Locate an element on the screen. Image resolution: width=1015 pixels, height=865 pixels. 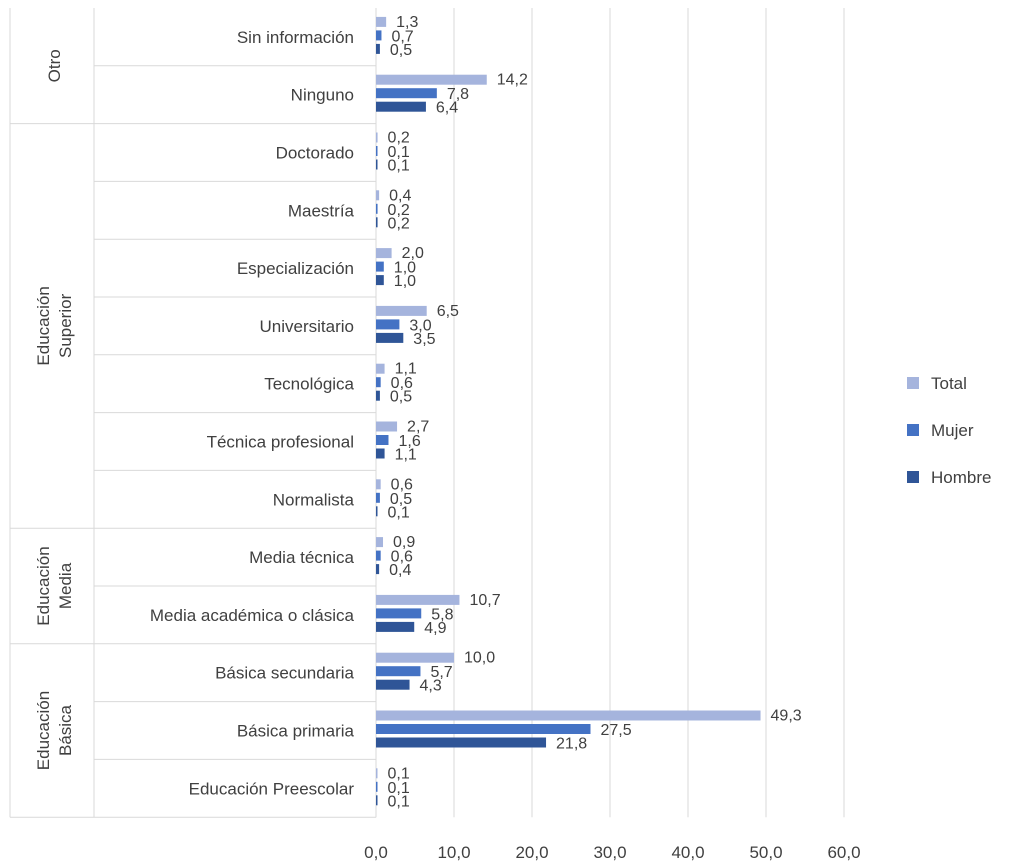
data-label: 3,5 is located at coordinates (424, 339).